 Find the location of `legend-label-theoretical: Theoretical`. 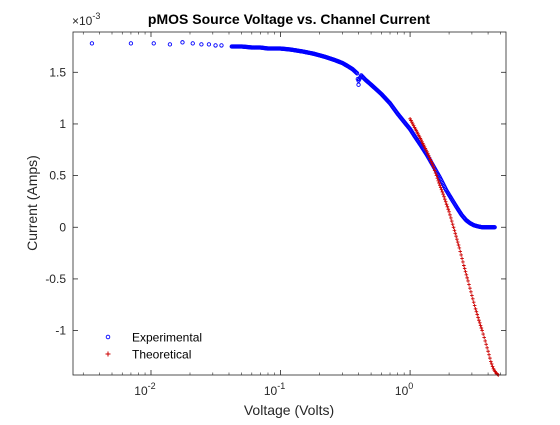

legend-label-theoretical: Theoretical is located at coordinates (161, 355).